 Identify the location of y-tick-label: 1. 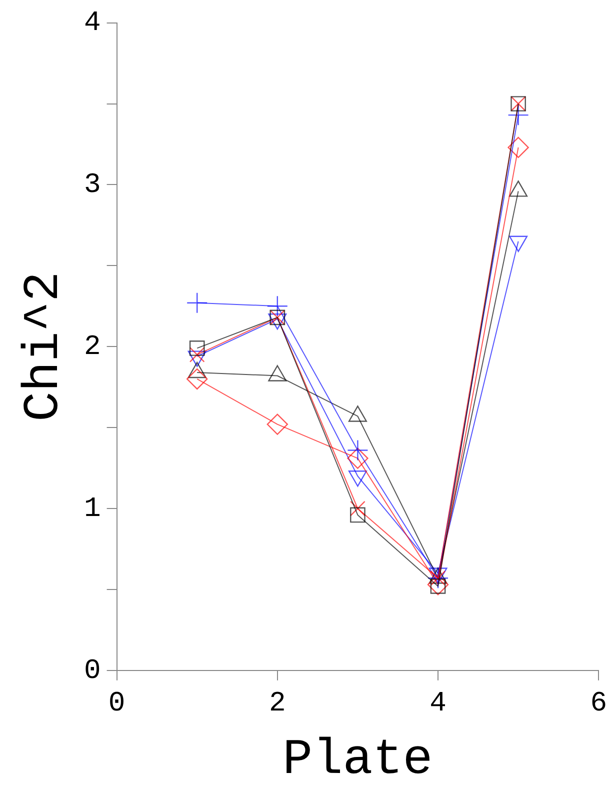
(92, 509).